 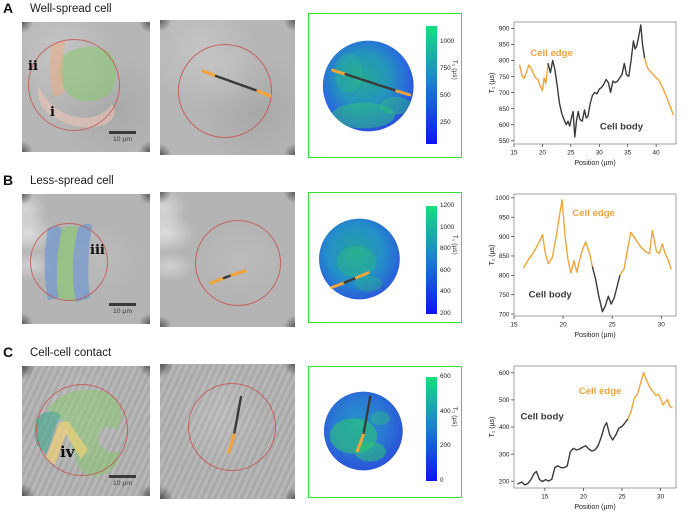 I want to click on row-title: Well-spread cell, so click(x=71, y=9).